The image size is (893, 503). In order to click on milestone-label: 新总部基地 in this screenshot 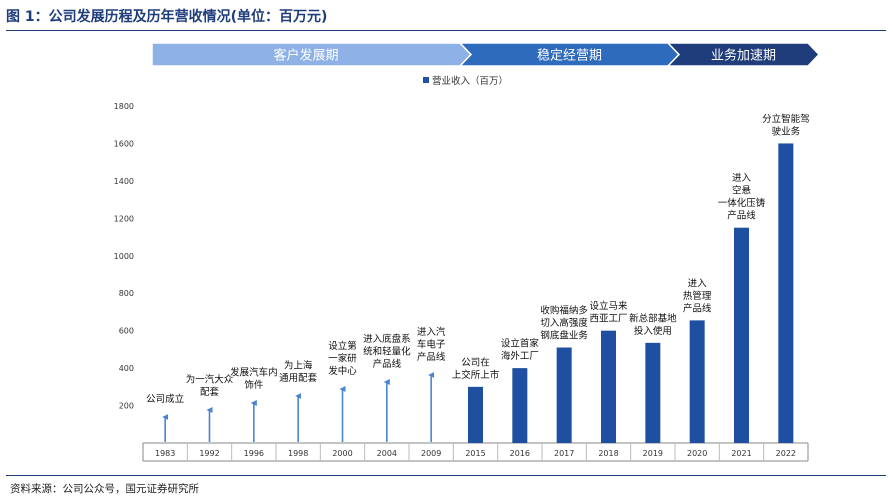, I will do `click(653, 318)`.